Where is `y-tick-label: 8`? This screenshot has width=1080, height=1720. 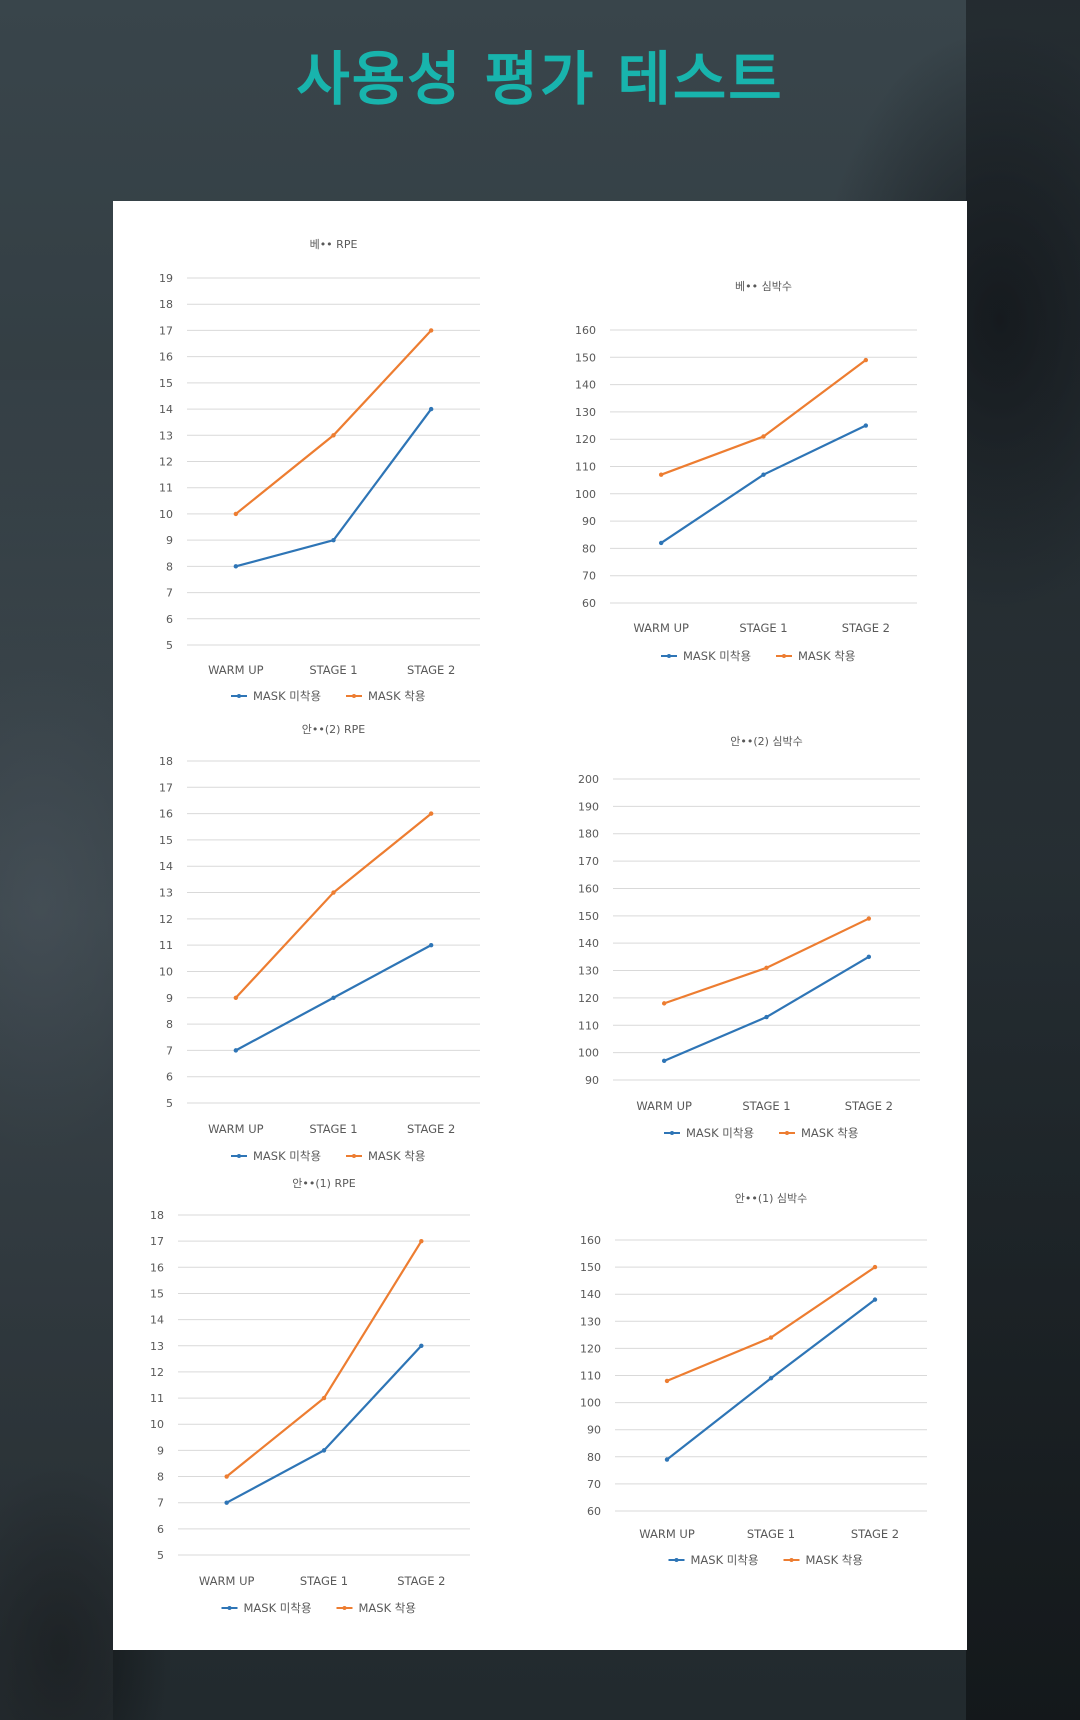
y-tick-label: 8 is located at coordinates (169, 566).